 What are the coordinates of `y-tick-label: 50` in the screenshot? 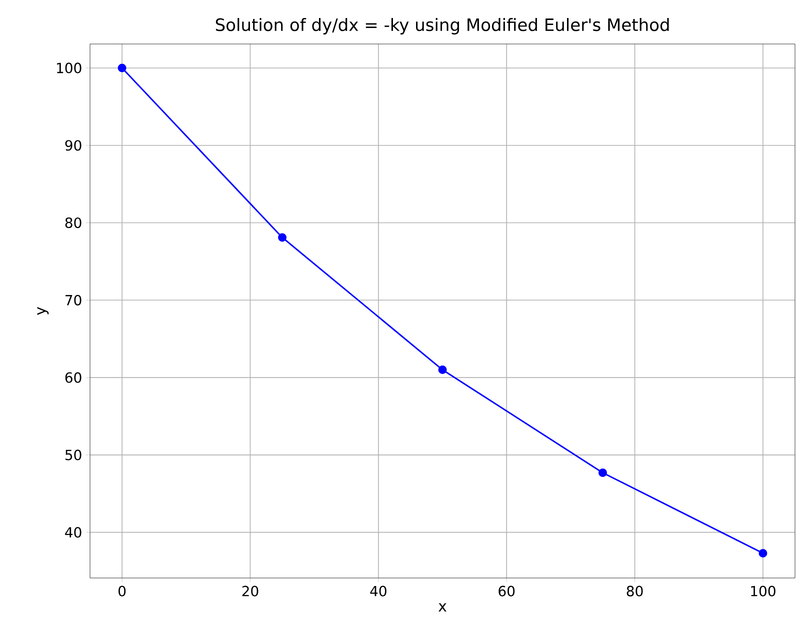 It's located at (73, 455).